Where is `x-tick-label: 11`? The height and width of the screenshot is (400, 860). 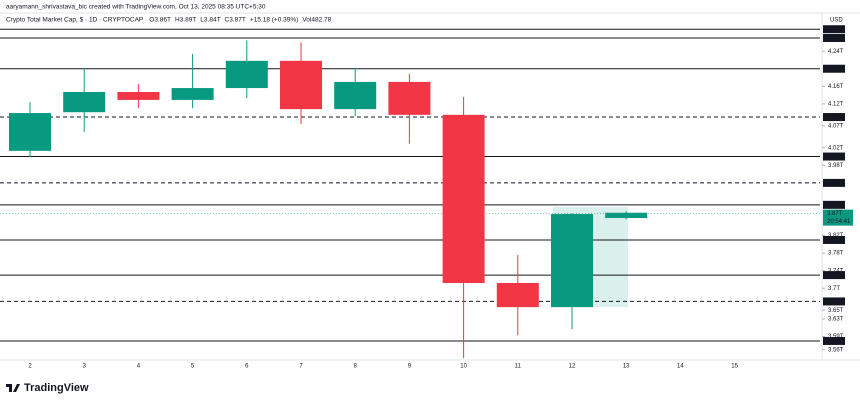
x-tick-label: 11 is located at coordinates (518, 367).